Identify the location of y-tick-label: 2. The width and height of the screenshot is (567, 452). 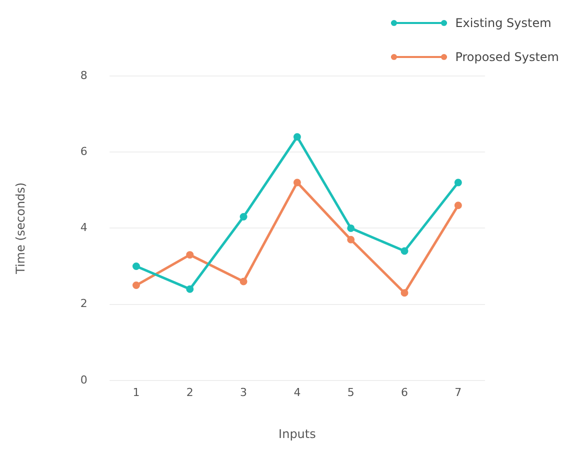
(84, 303).